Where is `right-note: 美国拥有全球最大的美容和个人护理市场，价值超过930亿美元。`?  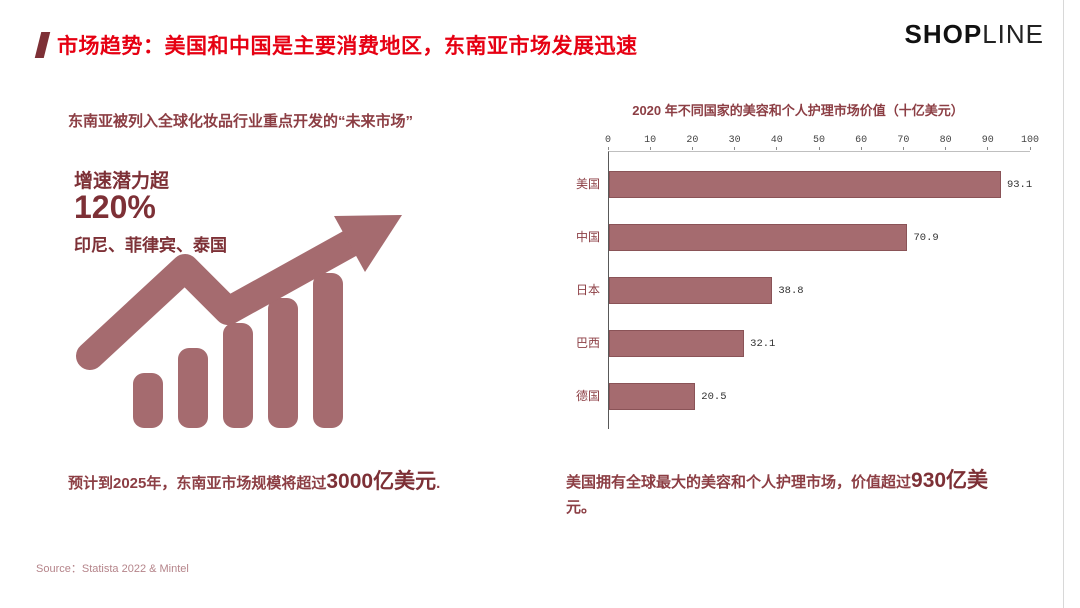 right-note: 美国拥有全球最大的美容和个人护理市场，价值超过930亿美元。 is located at coordinates (792, 492).